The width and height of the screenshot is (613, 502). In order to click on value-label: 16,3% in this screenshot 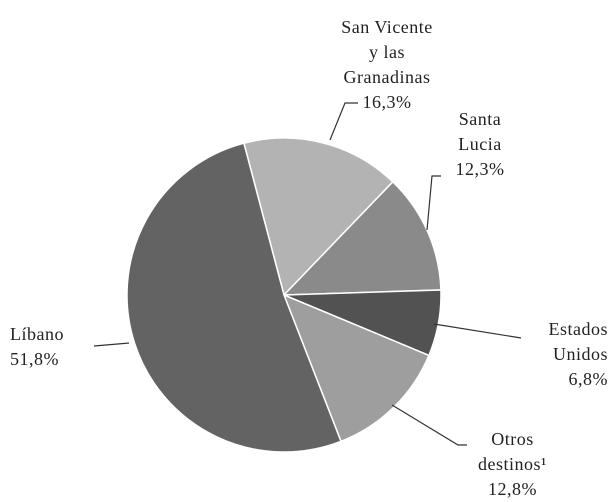, I will do `click(387, 102)`.